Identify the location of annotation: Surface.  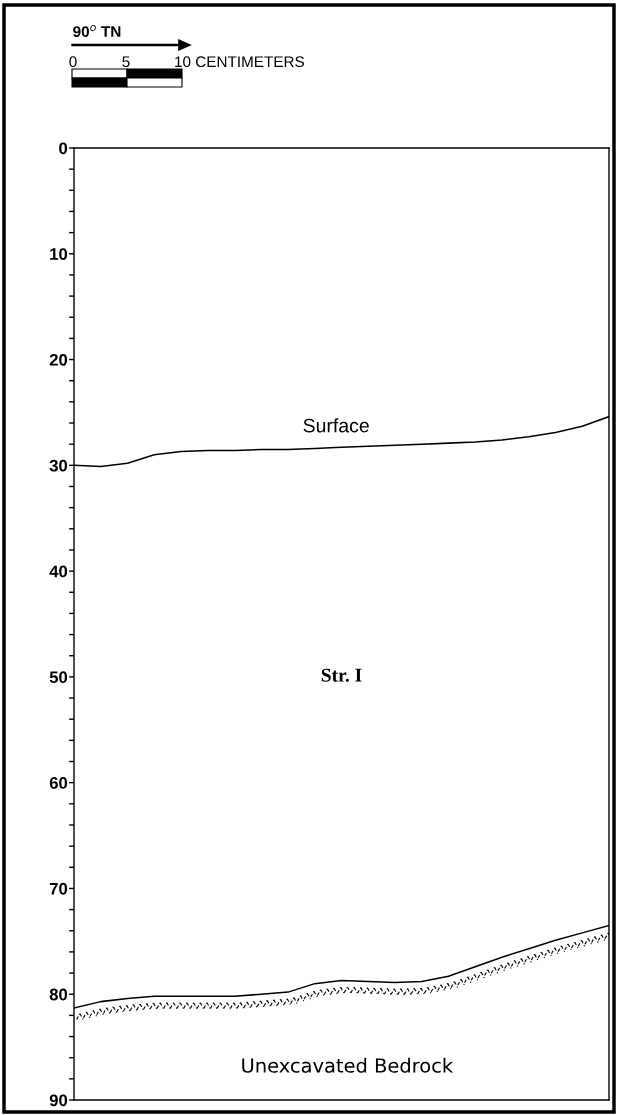
(336, 425).